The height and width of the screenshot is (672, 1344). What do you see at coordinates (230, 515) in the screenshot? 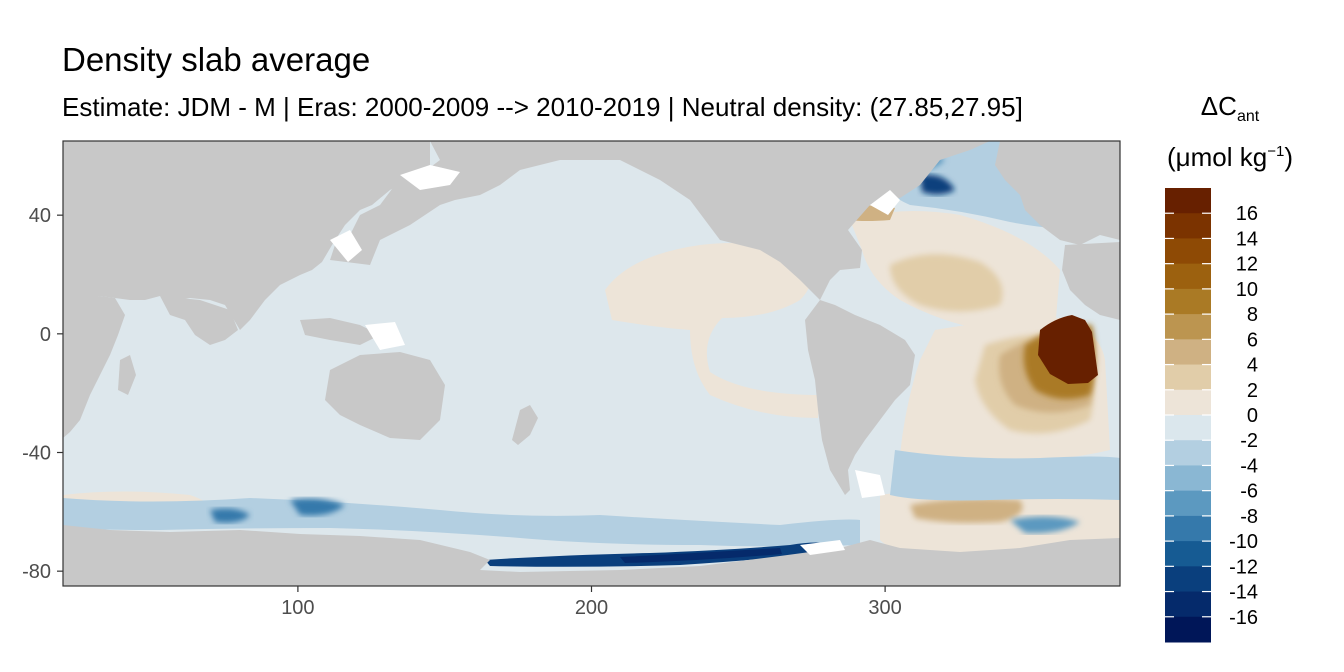
I see `indian-southern-negative-blob` at bounding box center [230, 515].